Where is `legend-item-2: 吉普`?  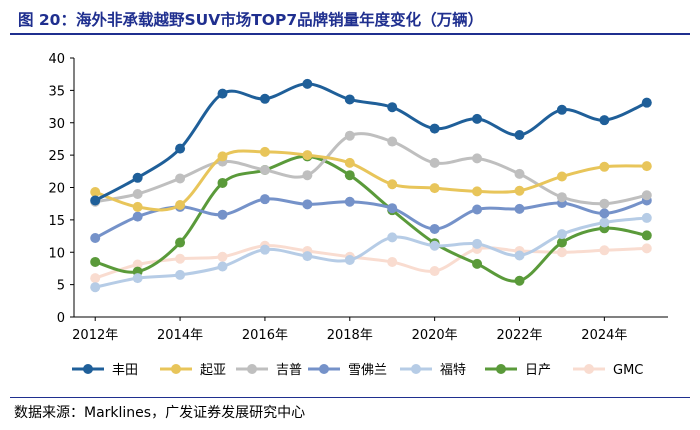 legend-item-2: 吉普 is located at coordinates (269, 370).